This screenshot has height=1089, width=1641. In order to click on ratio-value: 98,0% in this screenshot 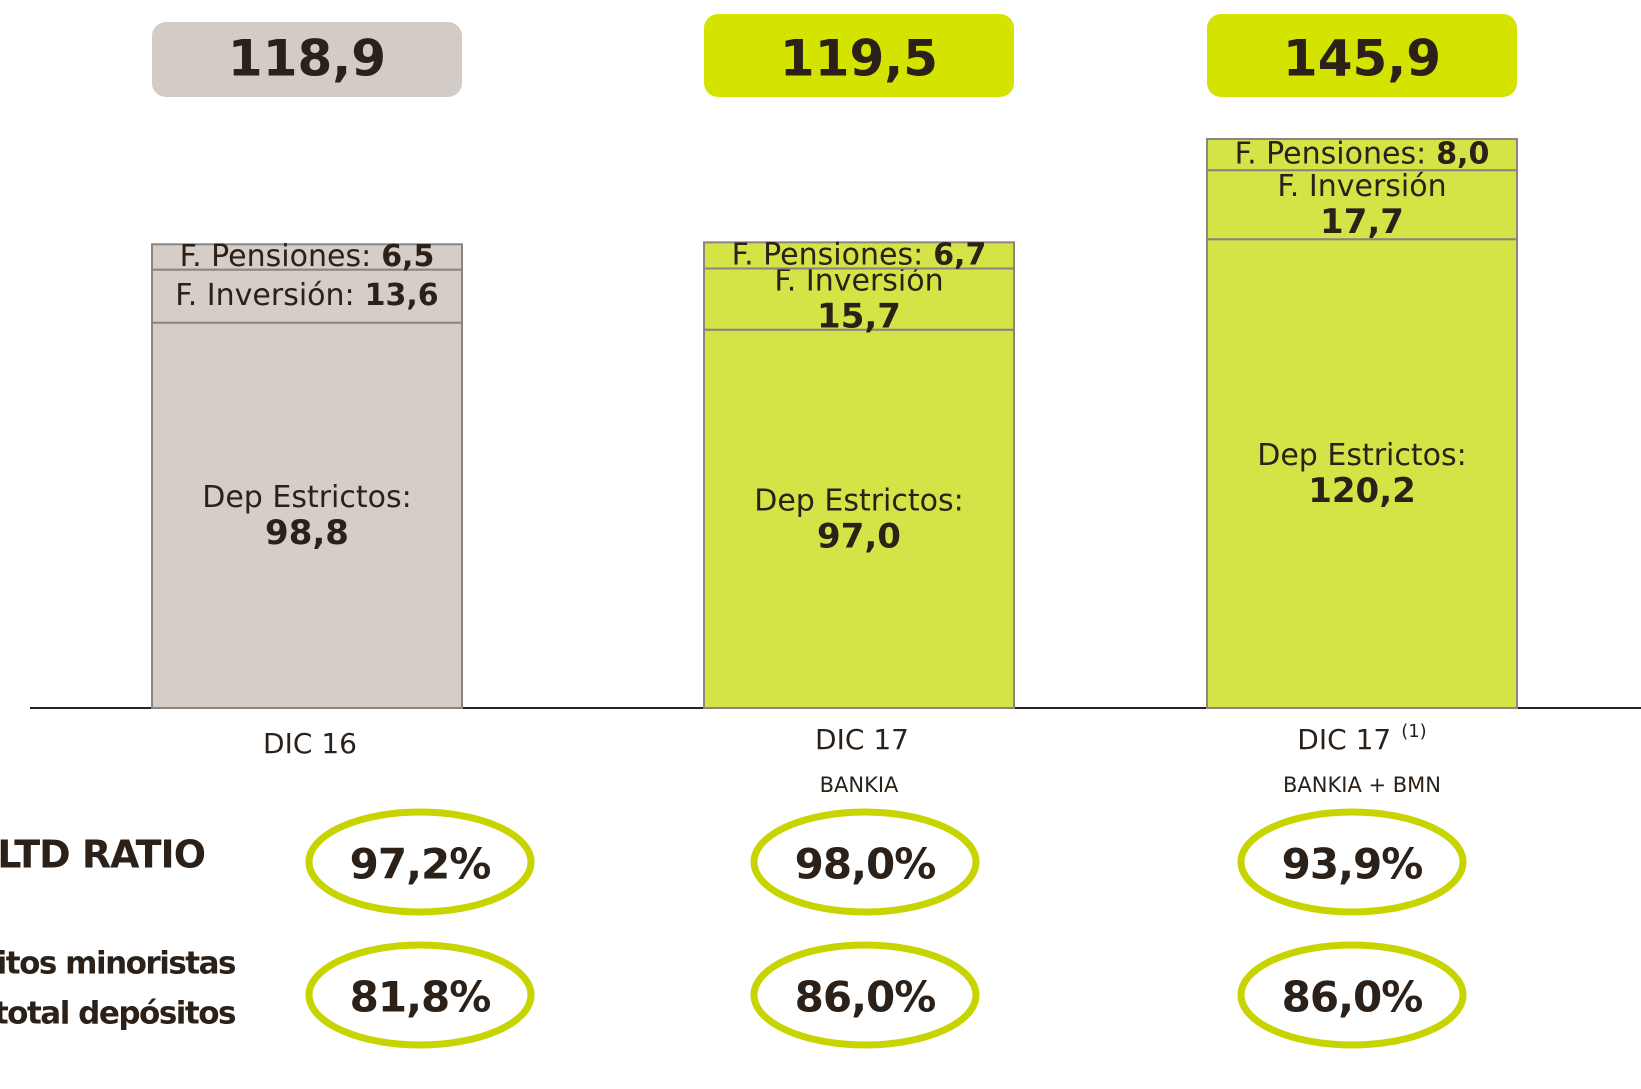, I will do `click(865, 864)`.